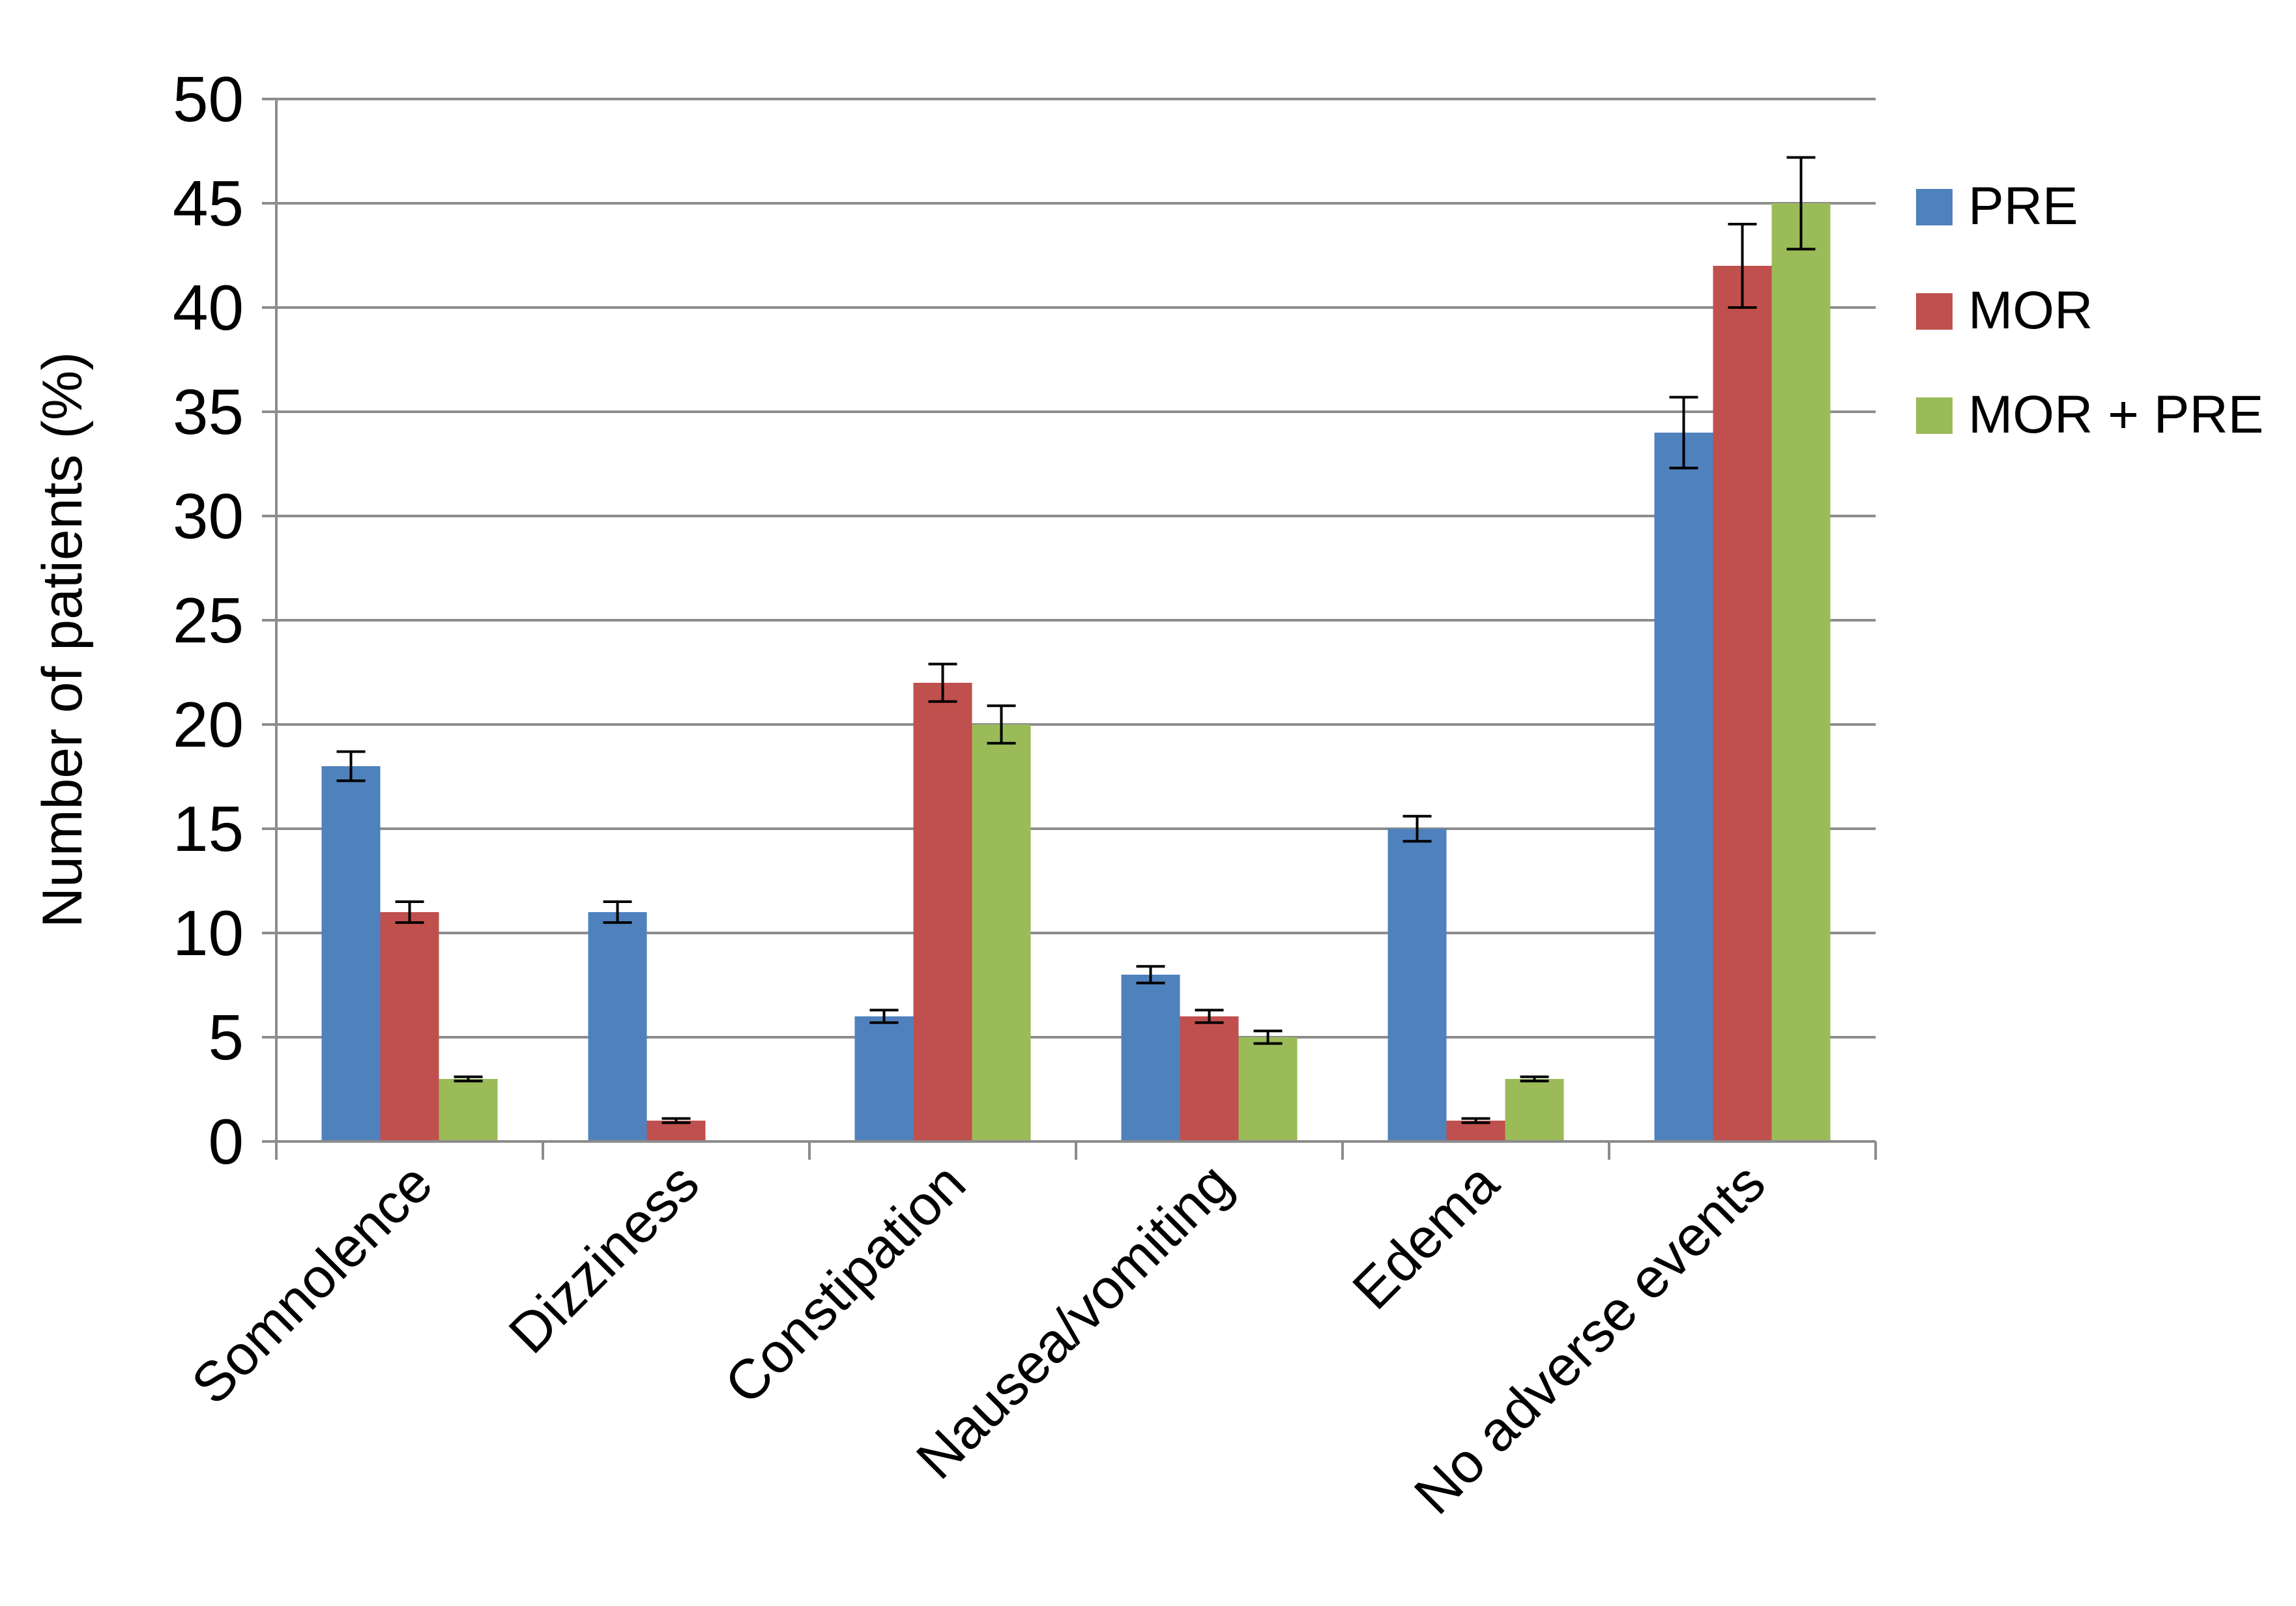  I want to click on legend-label: MOR + PRE, so click(2115, 414).